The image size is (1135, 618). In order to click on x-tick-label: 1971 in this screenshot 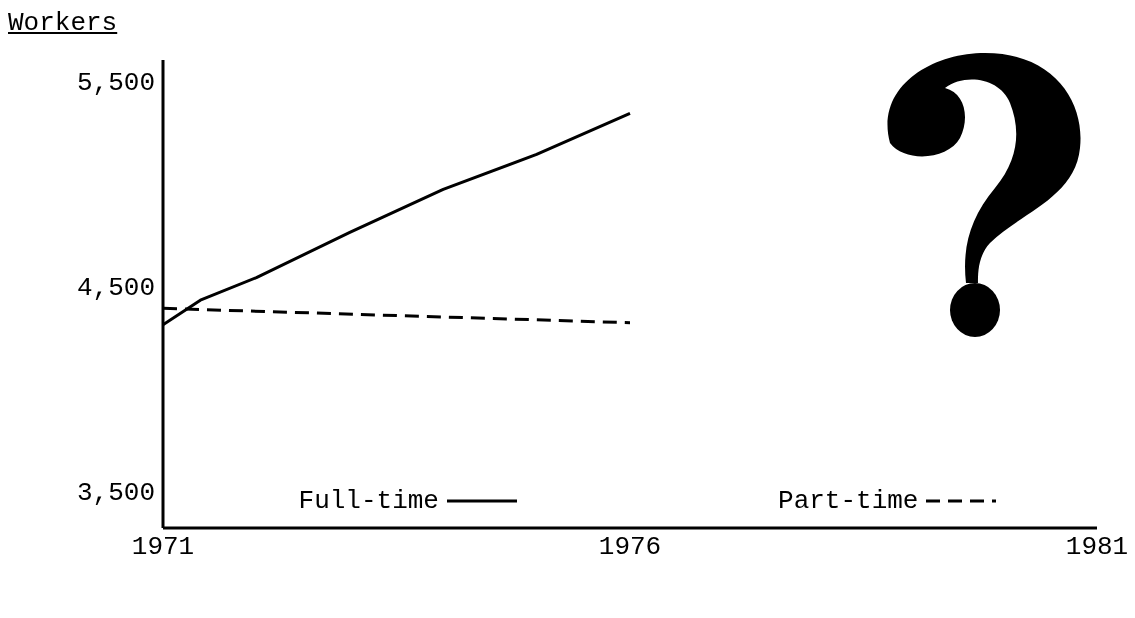, I will do `click(163, 547)`.